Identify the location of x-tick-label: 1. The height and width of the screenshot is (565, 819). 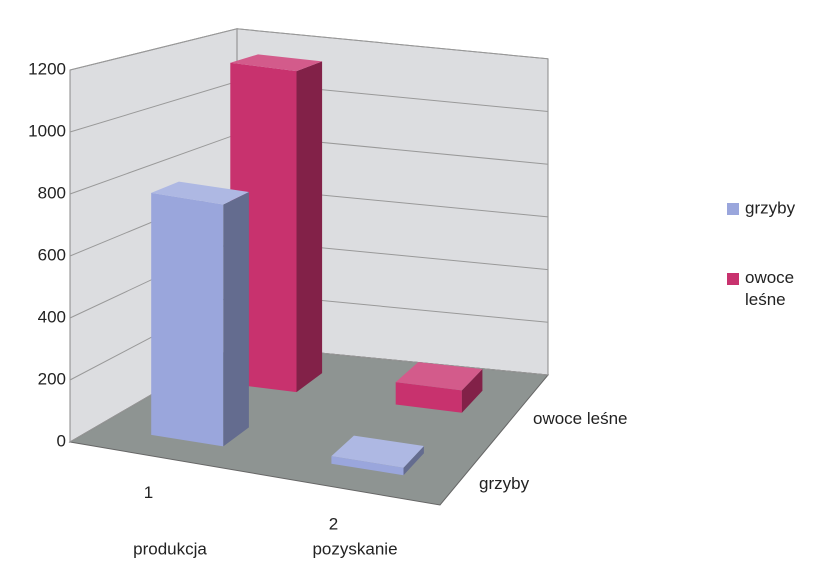
(148, 492).